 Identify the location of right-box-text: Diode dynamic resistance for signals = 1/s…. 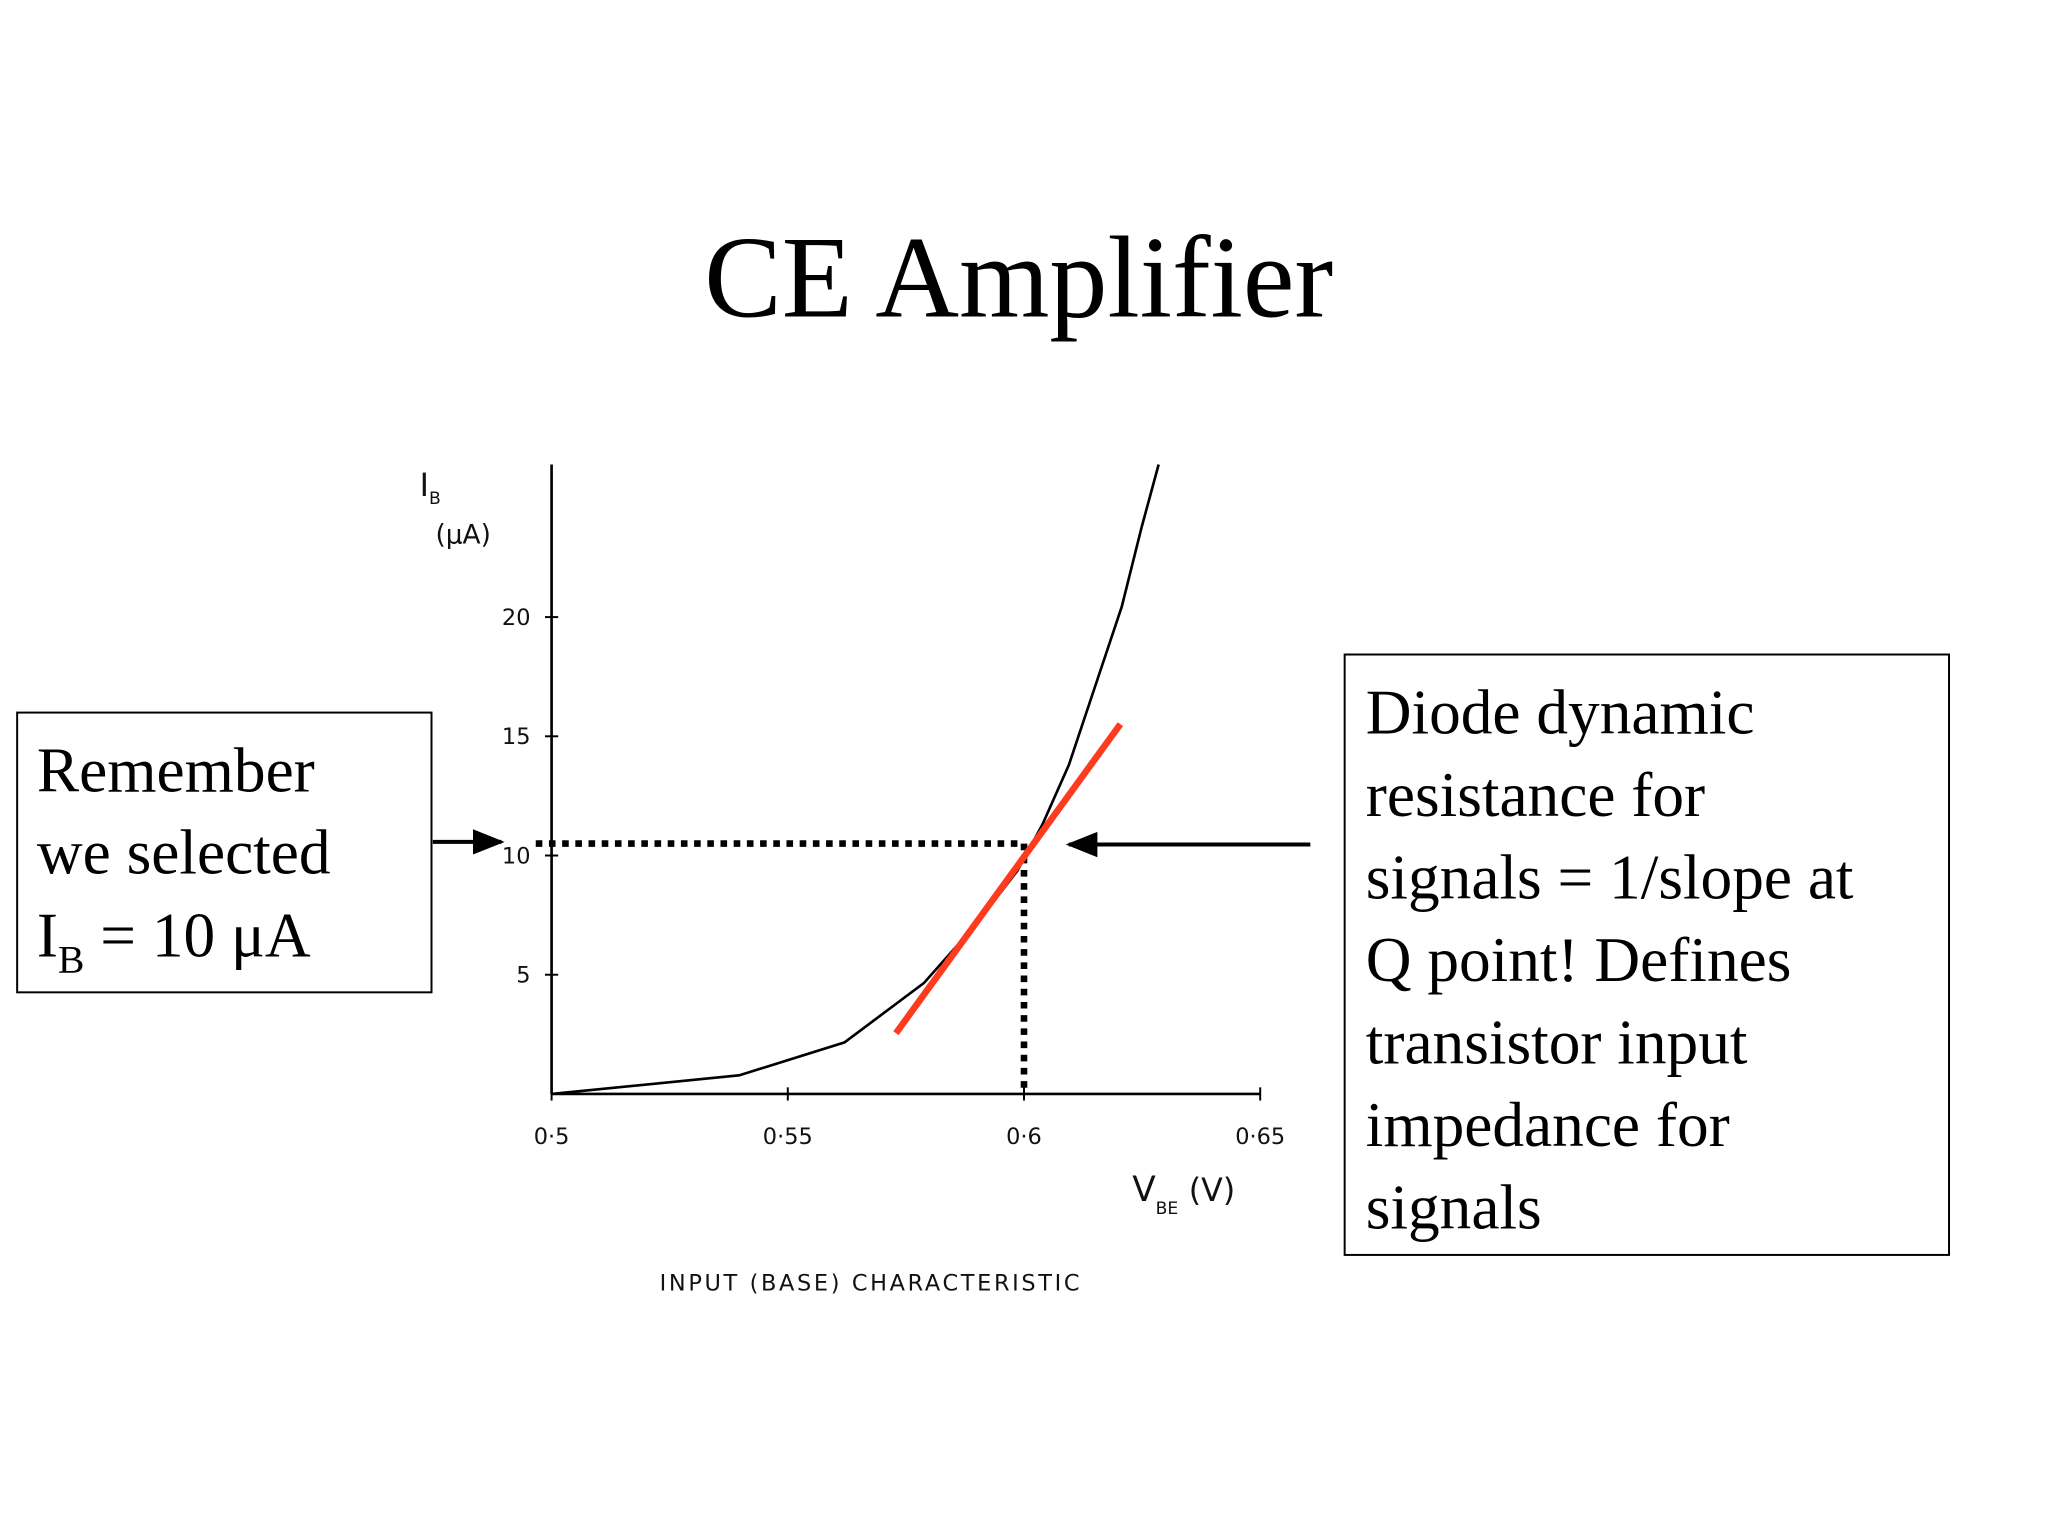
(1610, 960).